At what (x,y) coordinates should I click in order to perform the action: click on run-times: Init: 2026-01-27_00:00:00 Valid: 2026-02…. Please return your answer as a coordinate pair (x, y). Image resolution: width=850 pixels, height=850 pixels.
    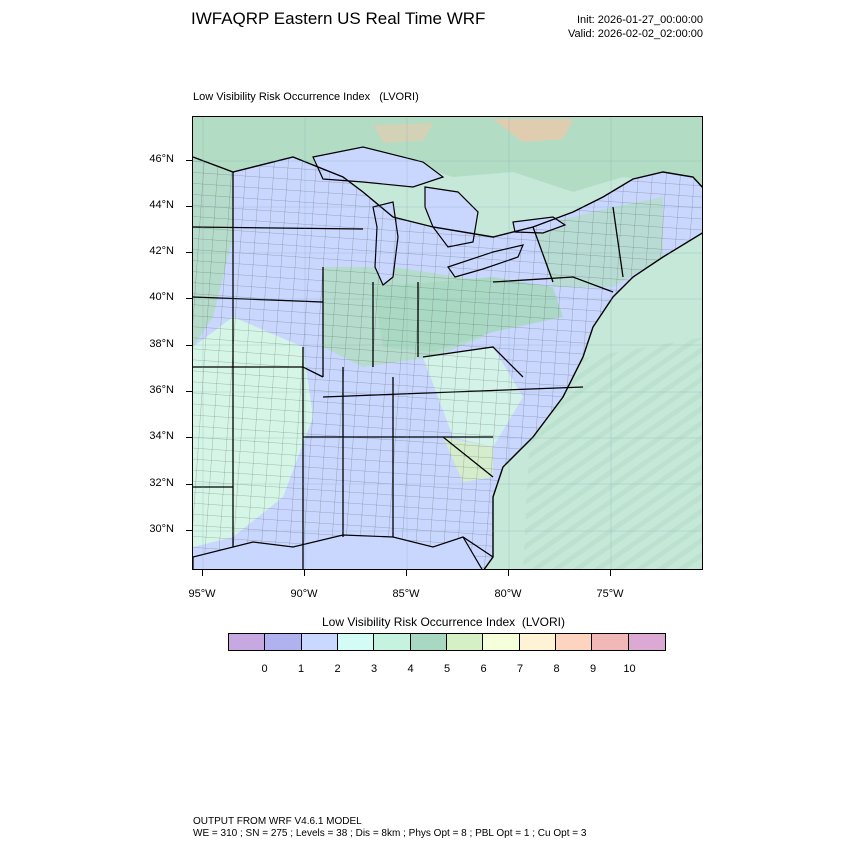
    Looking at the image, I should click on (635, 27).